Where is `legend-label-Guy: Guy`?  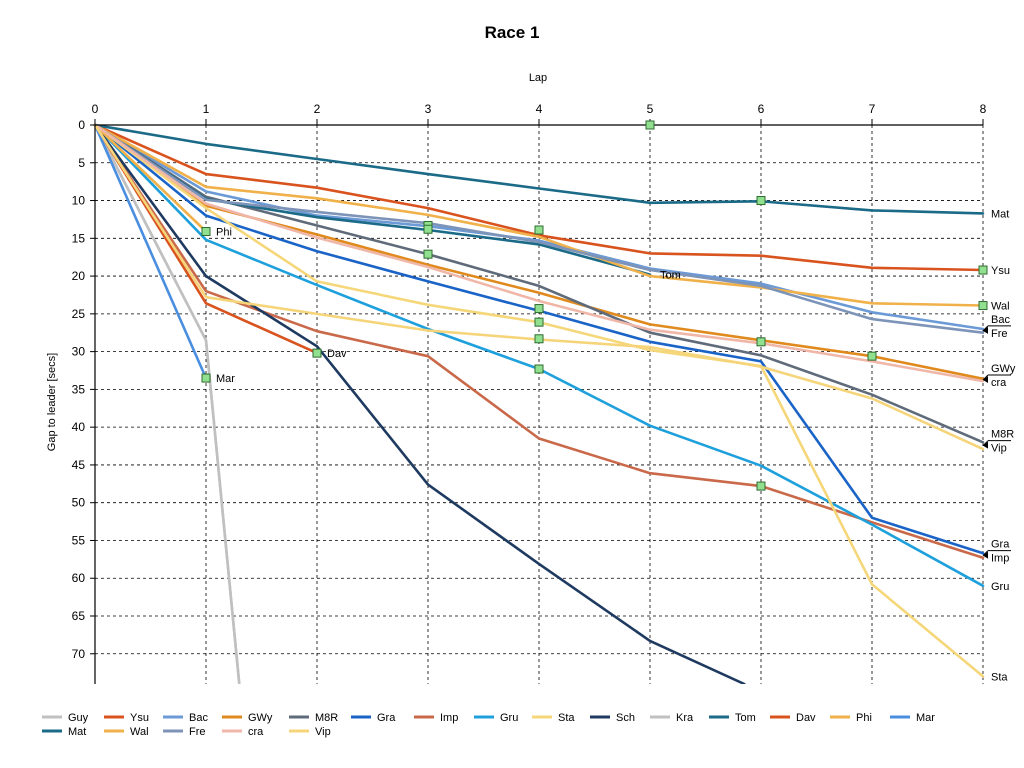
legend-label-Guy: Guy is located at coordinates (78, 718).